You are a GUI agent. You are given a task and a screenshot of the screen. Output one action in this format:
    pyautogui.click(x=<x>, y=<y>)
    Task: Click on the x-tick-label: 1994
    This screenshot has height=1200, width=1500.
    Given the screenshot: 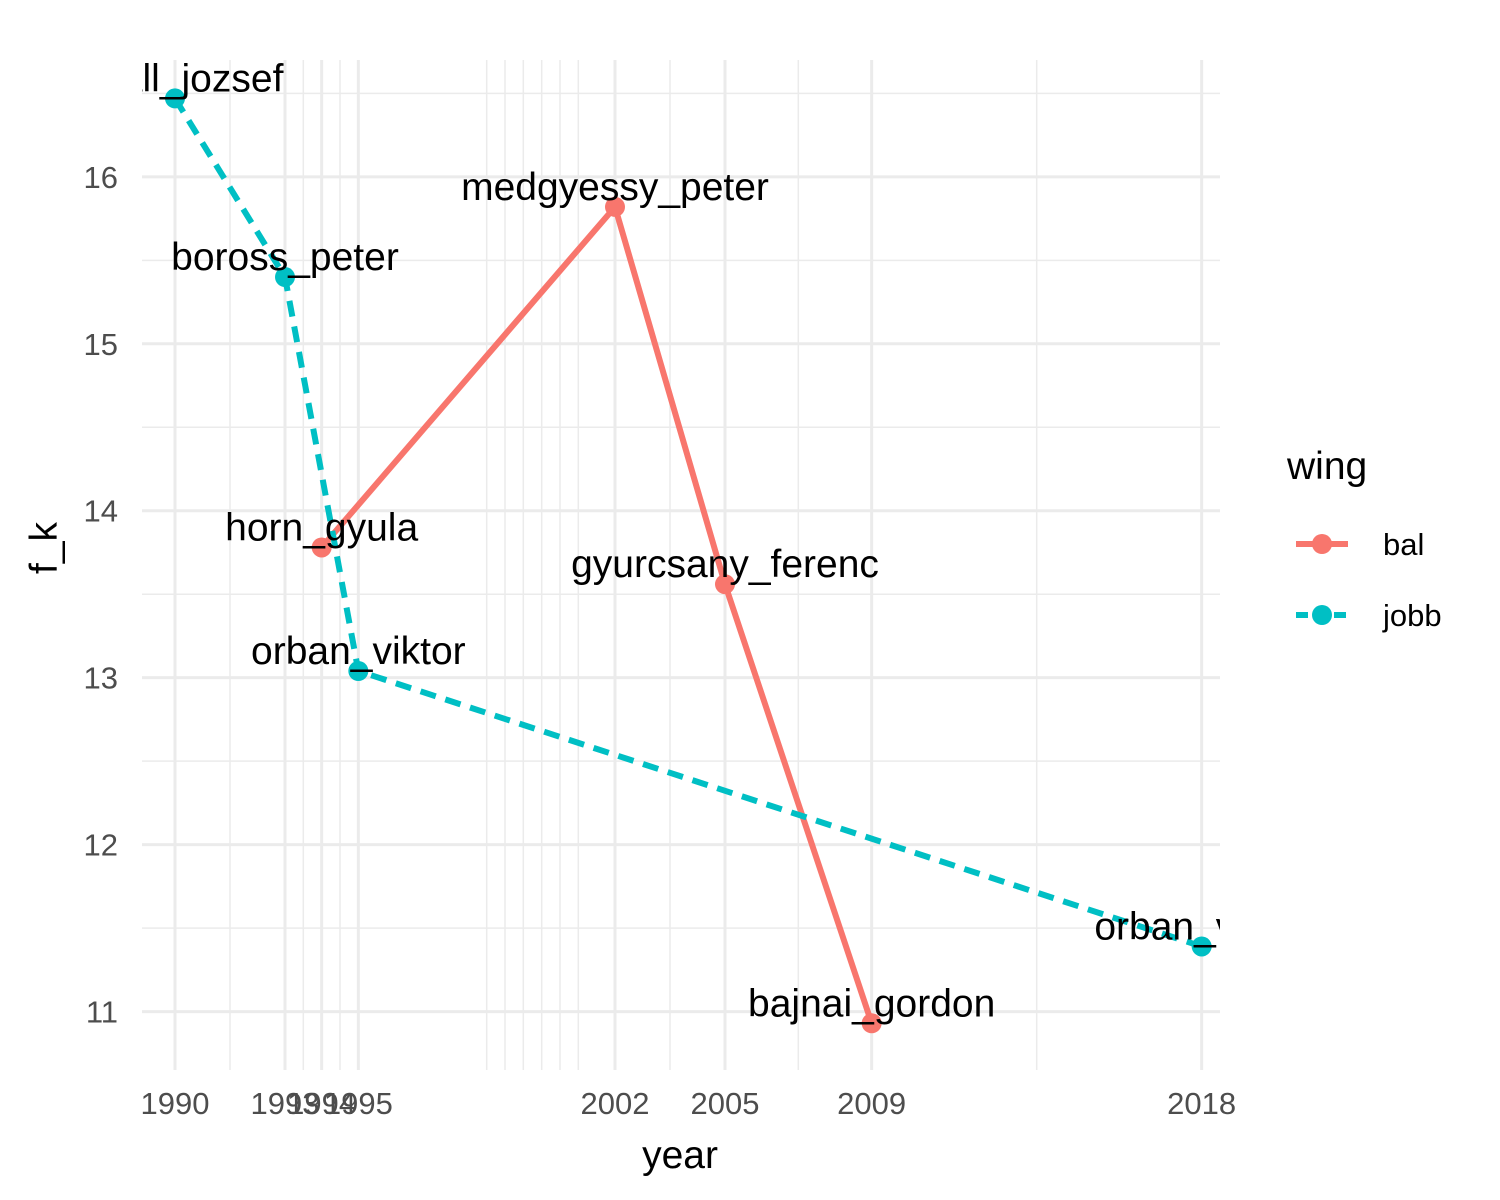 What is the action you would take?
    pyautogui.click(x=321, y=1103)
    